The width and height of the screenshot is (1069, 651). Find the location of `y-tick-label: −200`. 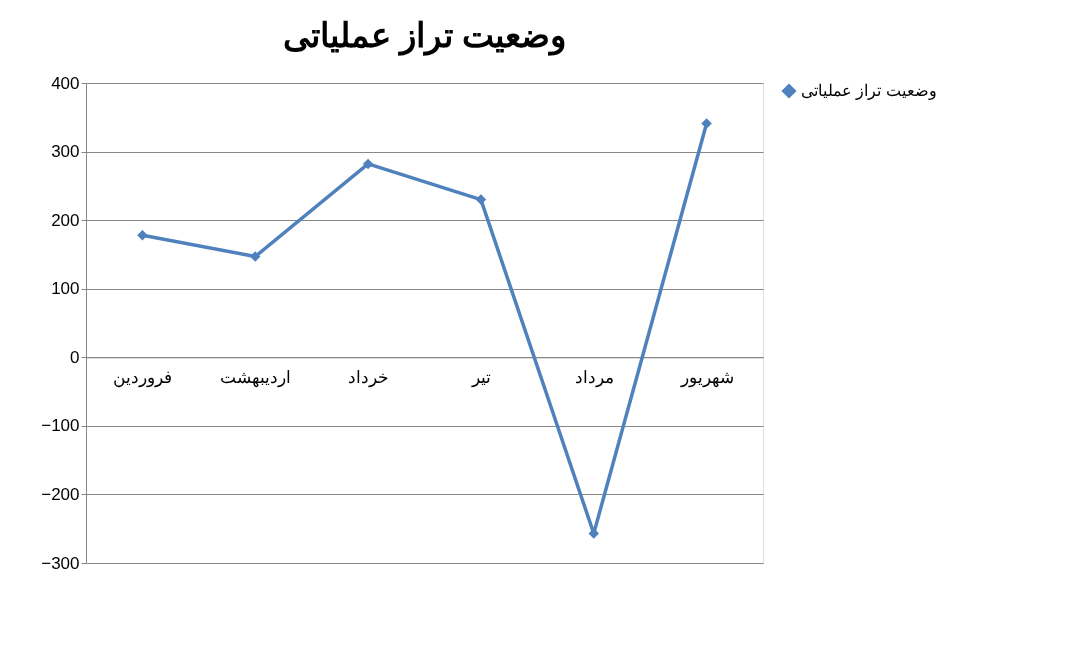

y-tick-label: −200 is located at coordinates (60, 494).